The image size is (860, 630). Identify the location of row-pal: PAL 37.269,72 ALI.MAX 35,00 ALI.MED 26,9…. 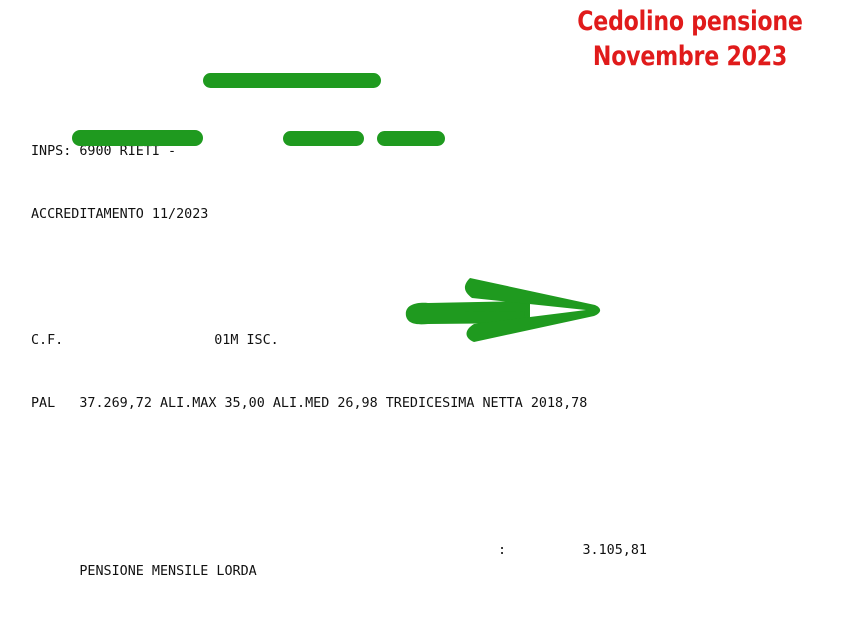
(431, 403).